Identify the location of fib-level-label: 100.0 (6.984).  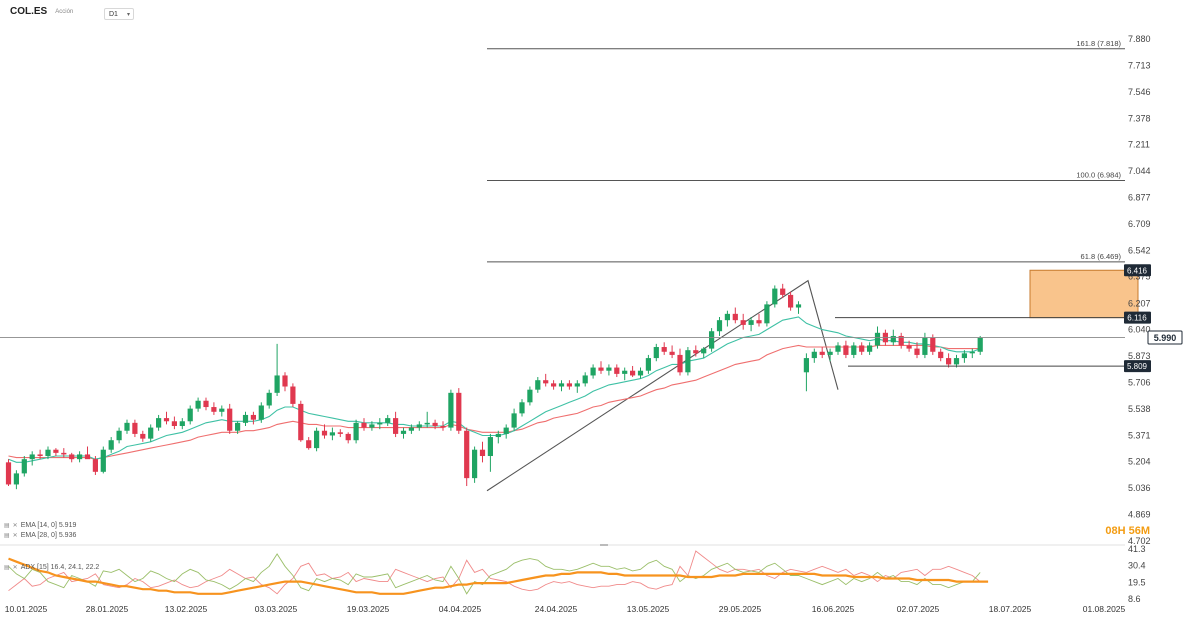
(1098, 175).